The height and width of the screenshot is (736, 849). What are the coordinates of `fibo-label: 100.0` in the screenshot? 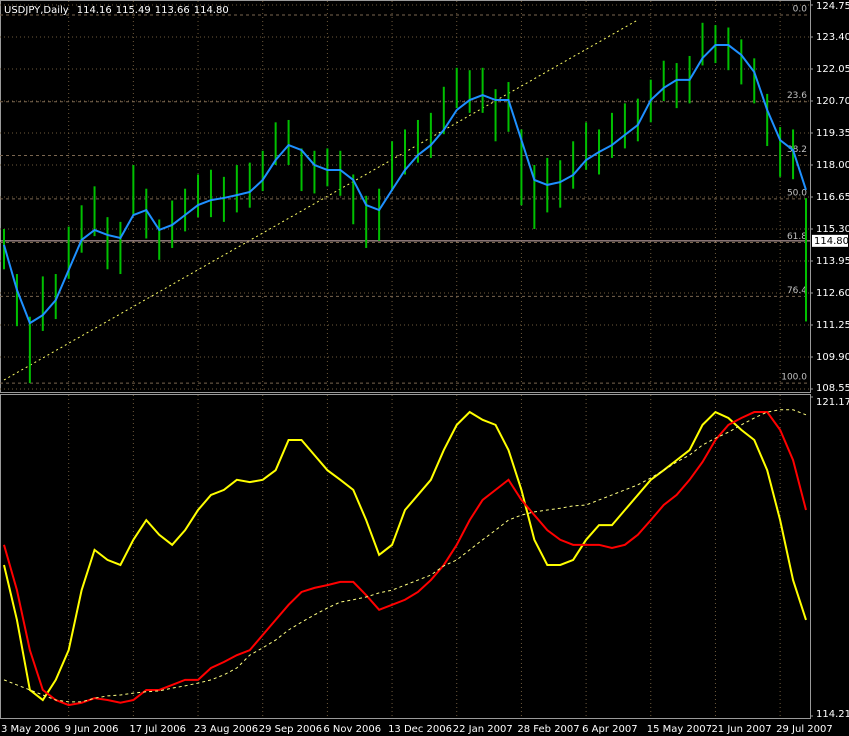 It's located at (794, 378).